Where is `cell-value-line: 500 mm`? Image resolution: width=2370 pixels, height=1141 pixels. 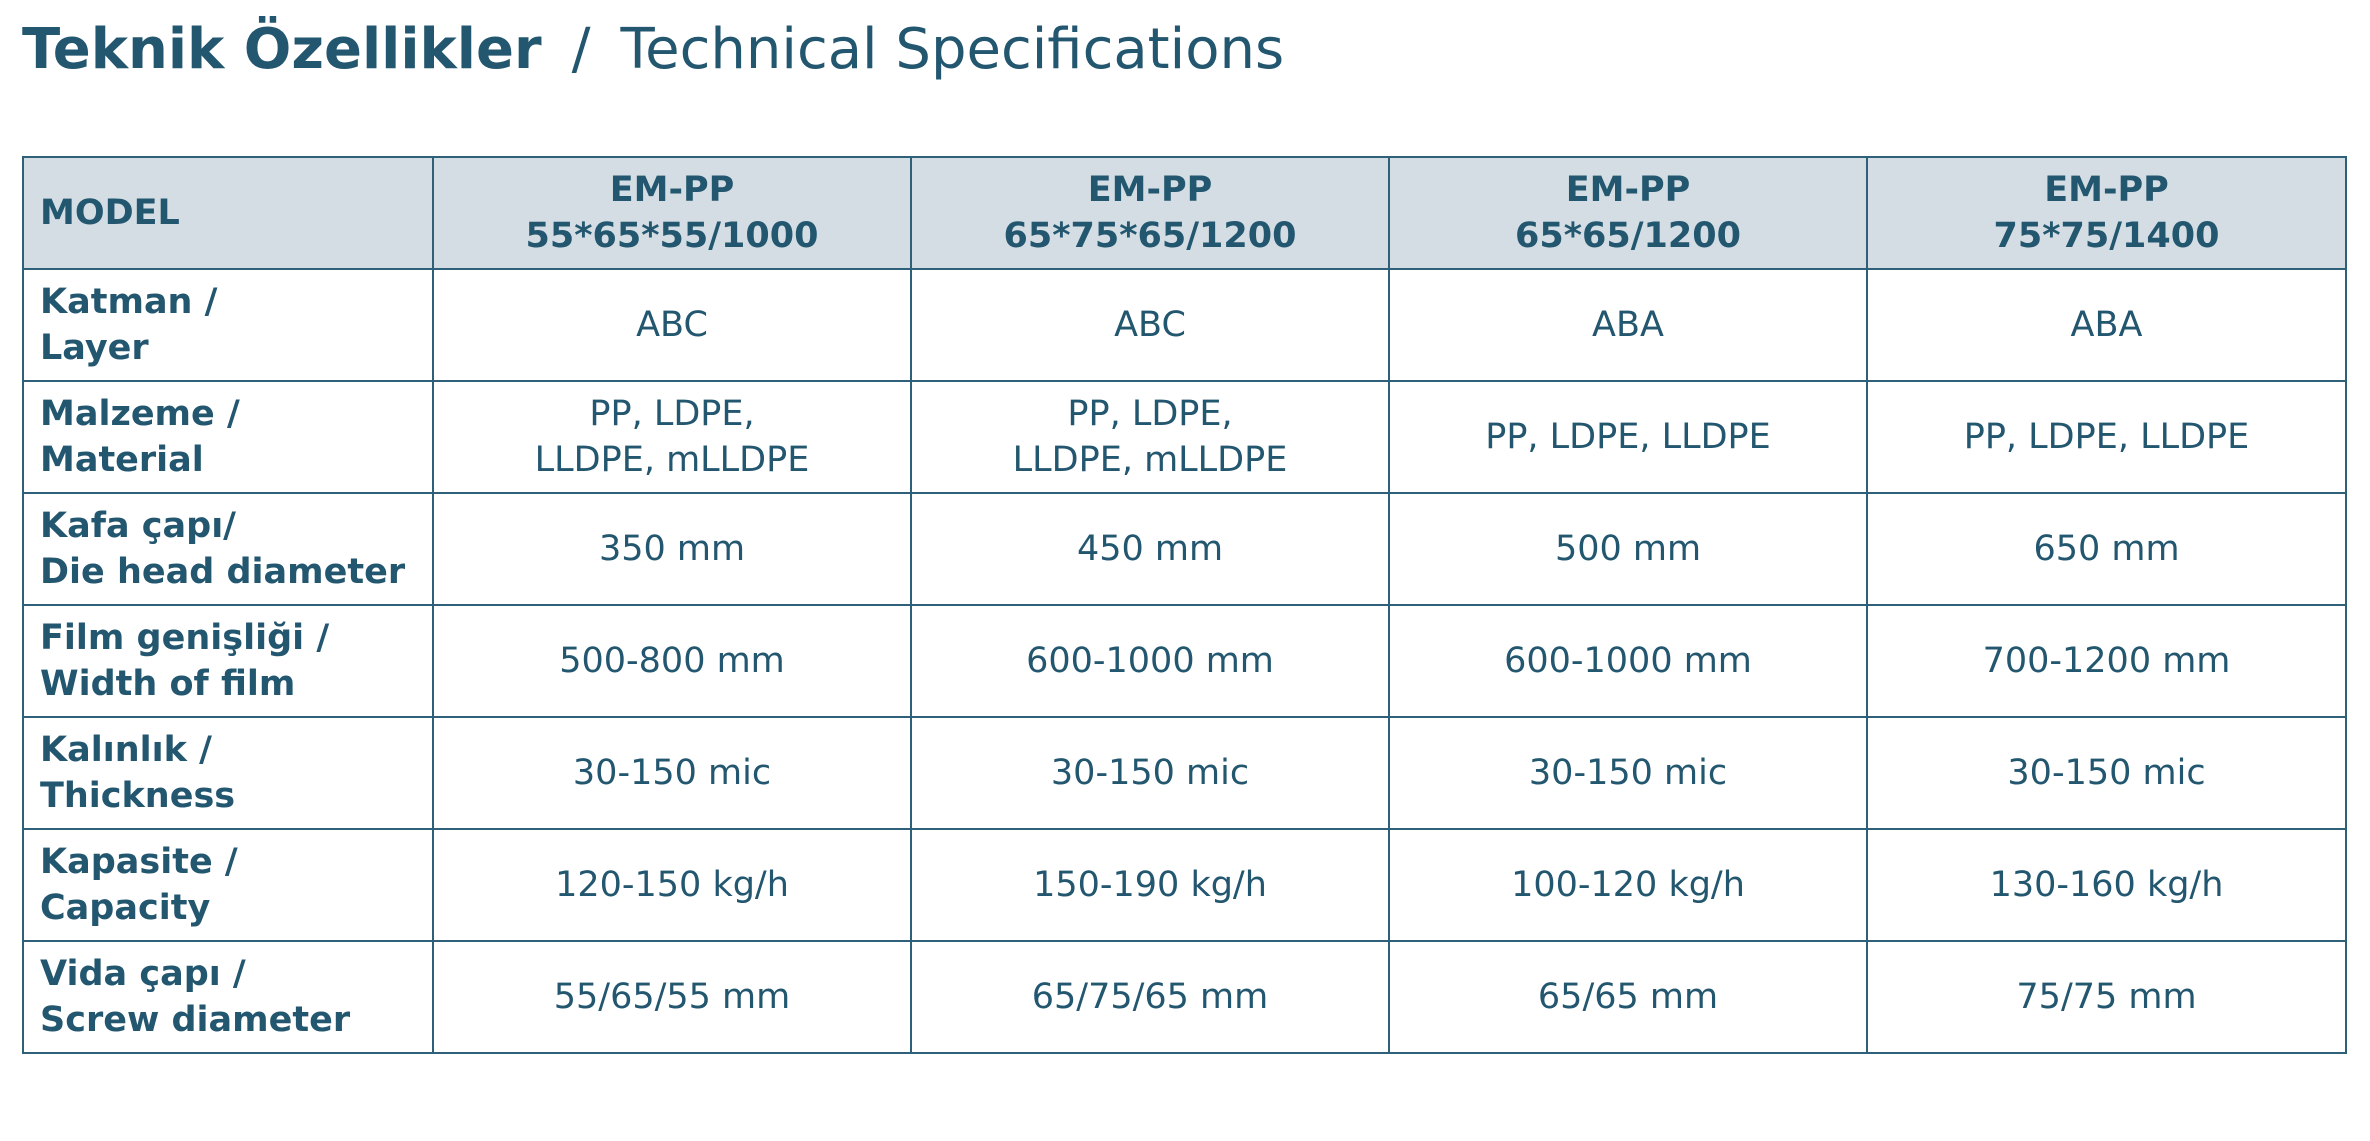 cell-value-line: 500 mm is located at coordinates (1628, 549).